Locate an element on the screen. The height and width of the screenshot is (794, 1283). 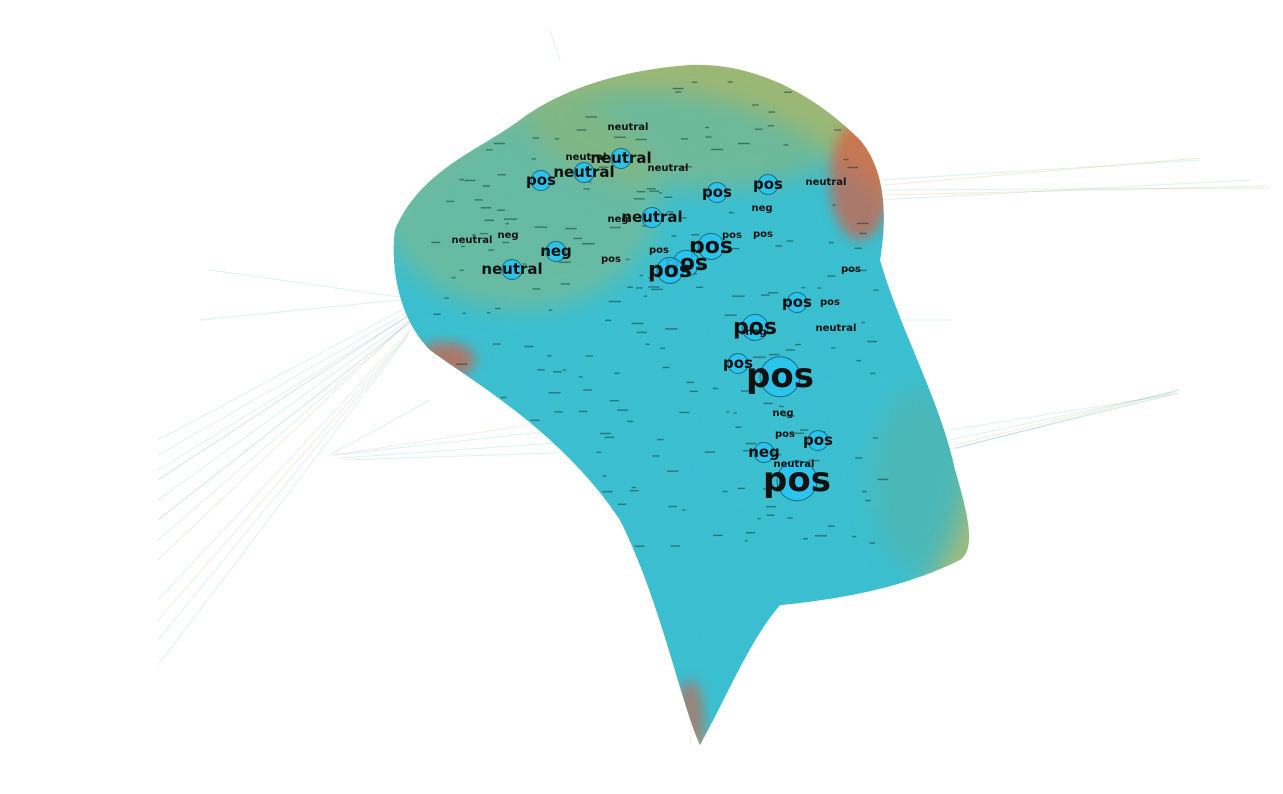
node-neutral-26: neutral is located at coordinates (826, 182).